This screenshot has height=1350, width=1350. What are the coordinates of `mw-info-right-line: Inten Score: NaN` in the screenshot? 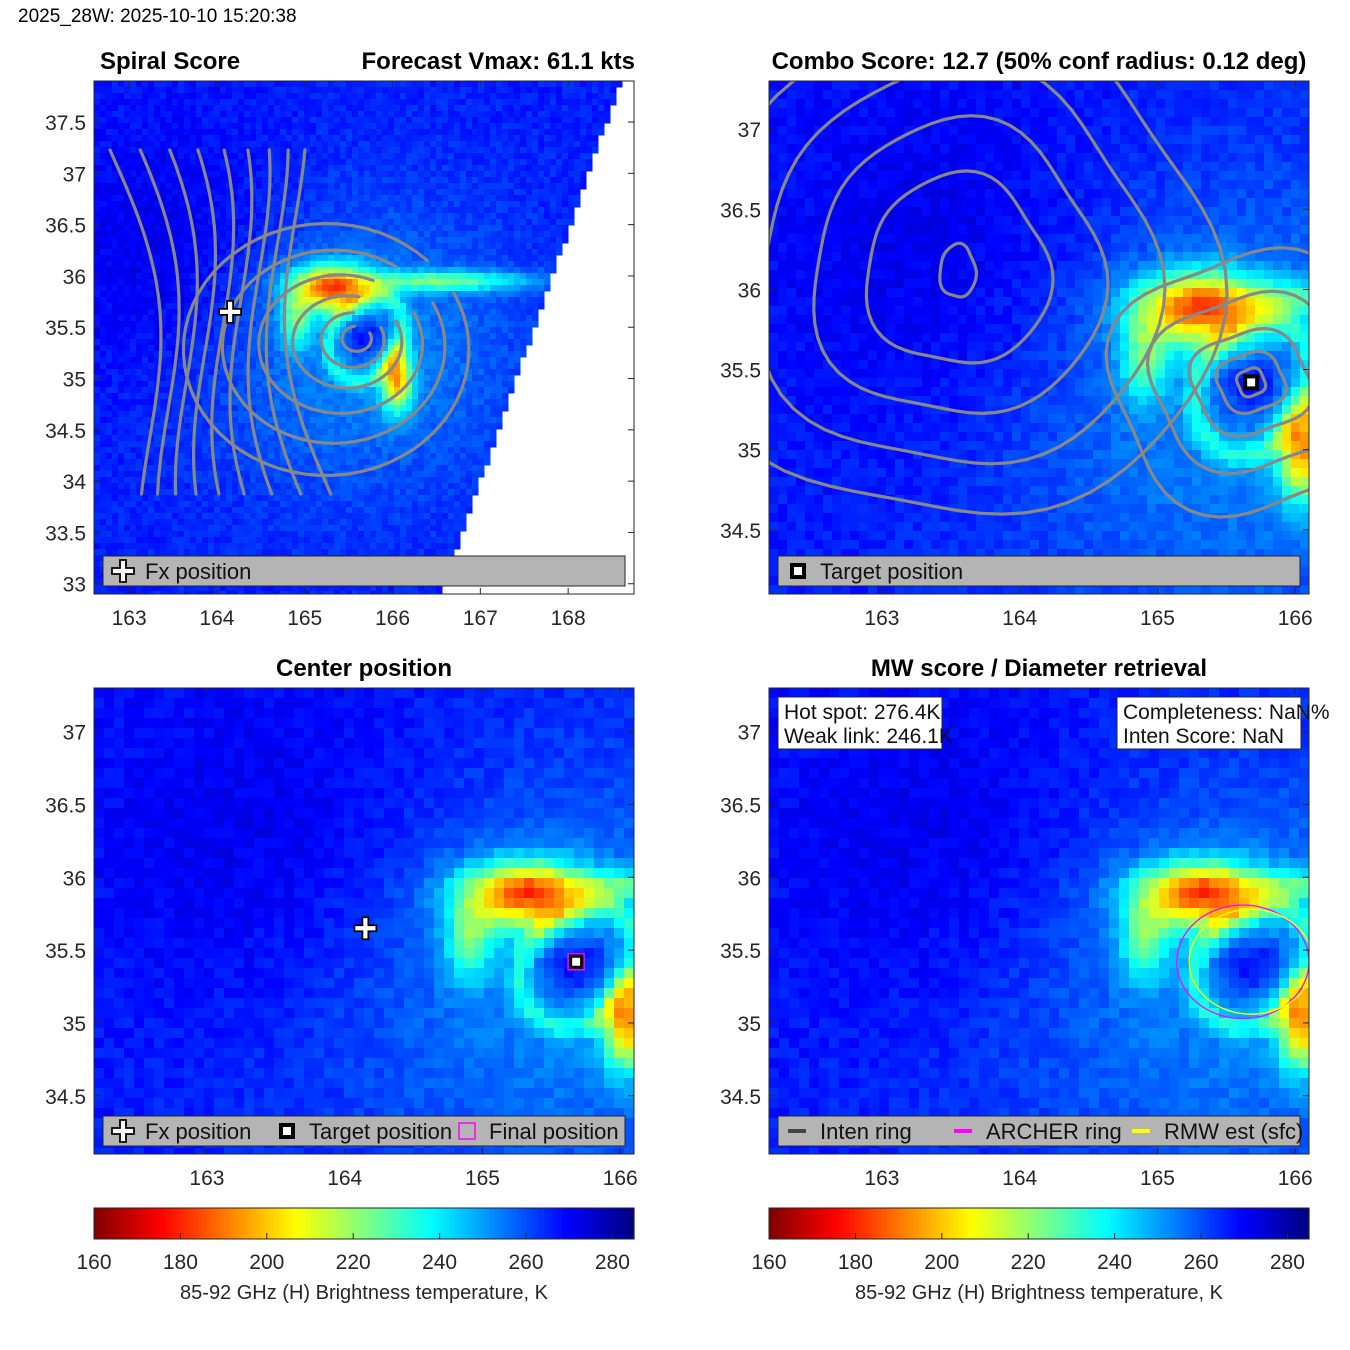 It's located at (1203, 736).